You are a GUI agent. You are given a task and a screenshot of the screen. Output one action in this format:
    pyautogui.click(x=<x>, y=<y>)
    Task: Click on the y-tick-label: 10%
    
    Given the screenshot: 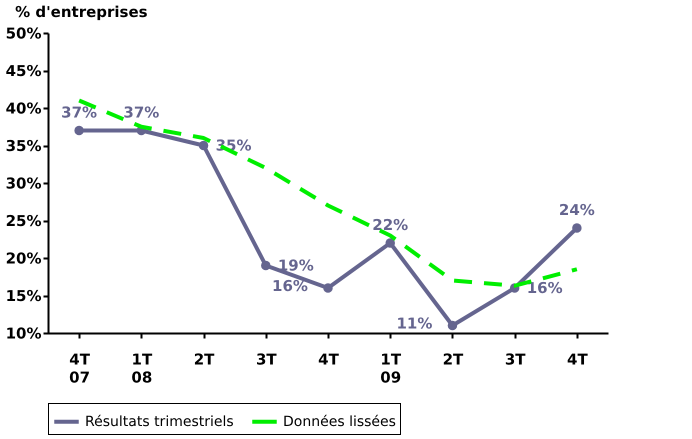 What is the action you would take?
    pyautogui.click(x=24, y=333)
    